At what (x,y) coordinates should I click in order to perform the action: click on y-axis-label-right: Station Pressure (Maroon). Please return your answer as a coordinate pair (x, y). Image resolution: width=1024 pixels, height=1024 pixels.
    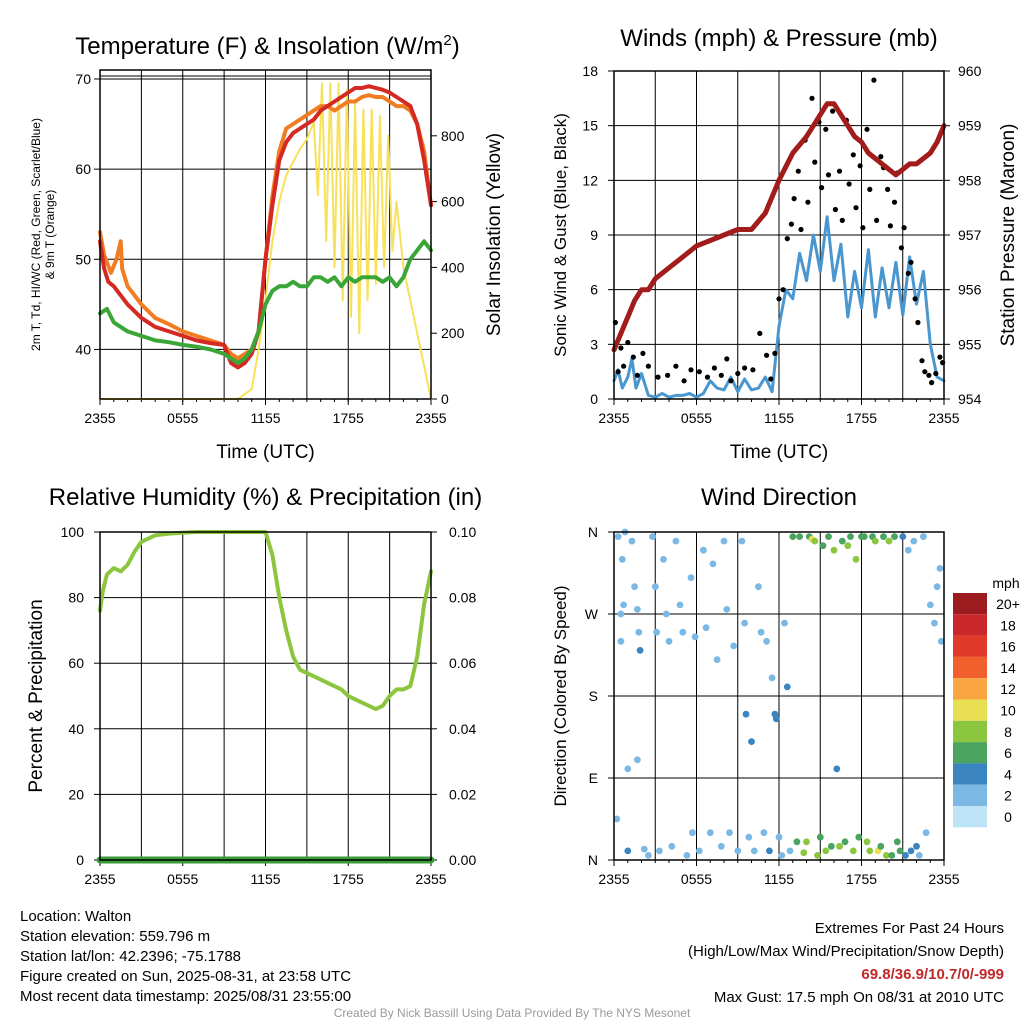
    Looking at the image, I should click on (1008, 235).